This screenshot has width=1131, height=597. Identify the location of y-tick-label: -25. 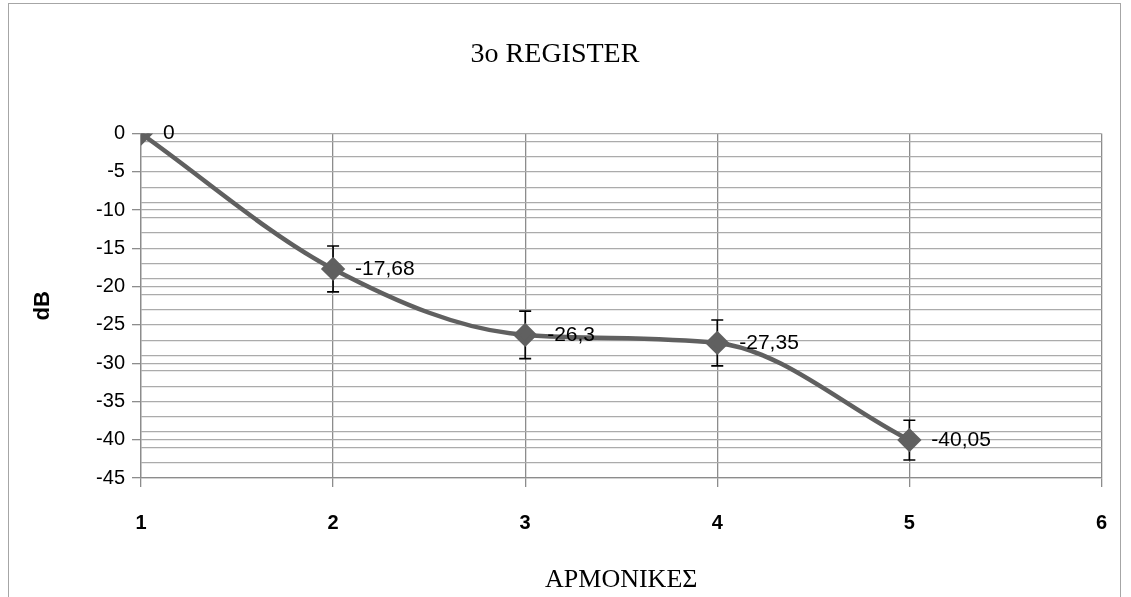
(110, 323).